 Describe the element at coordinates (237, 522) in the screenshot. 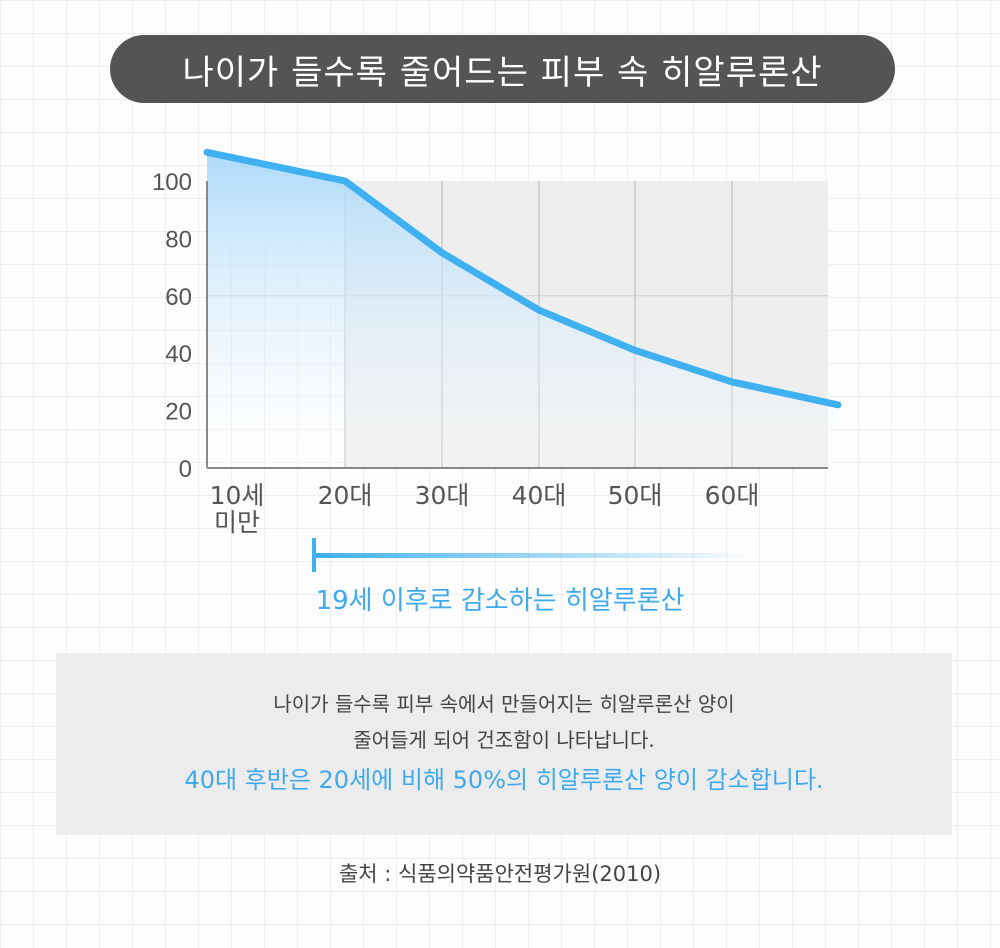

I see `x-tick-label: 미만` at that location.